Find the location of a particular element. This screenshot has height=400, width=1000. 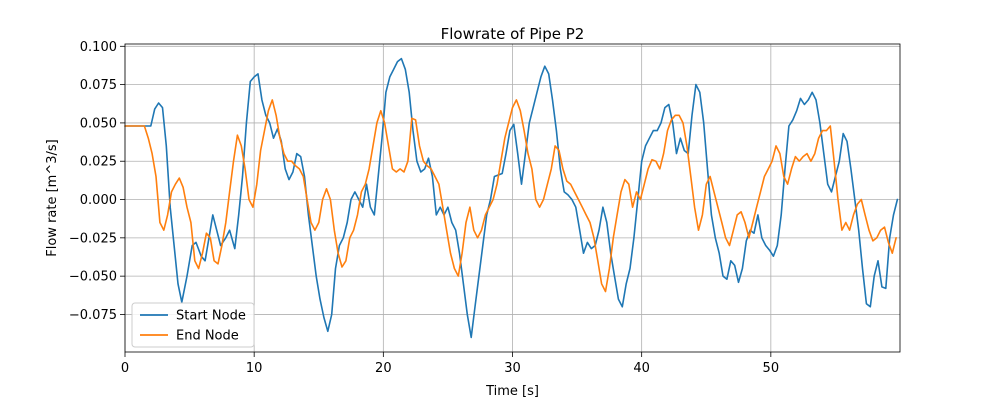

y-tick-label: −0.050 is located at coordinates (93, 277).